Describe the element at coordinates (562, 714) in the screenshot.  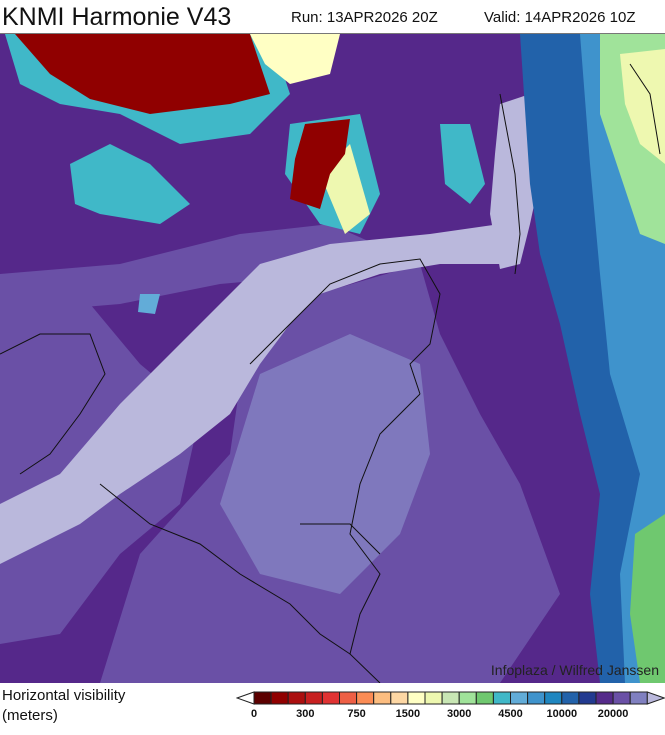
I see `colorbar-tick-label: 10000` at that location.